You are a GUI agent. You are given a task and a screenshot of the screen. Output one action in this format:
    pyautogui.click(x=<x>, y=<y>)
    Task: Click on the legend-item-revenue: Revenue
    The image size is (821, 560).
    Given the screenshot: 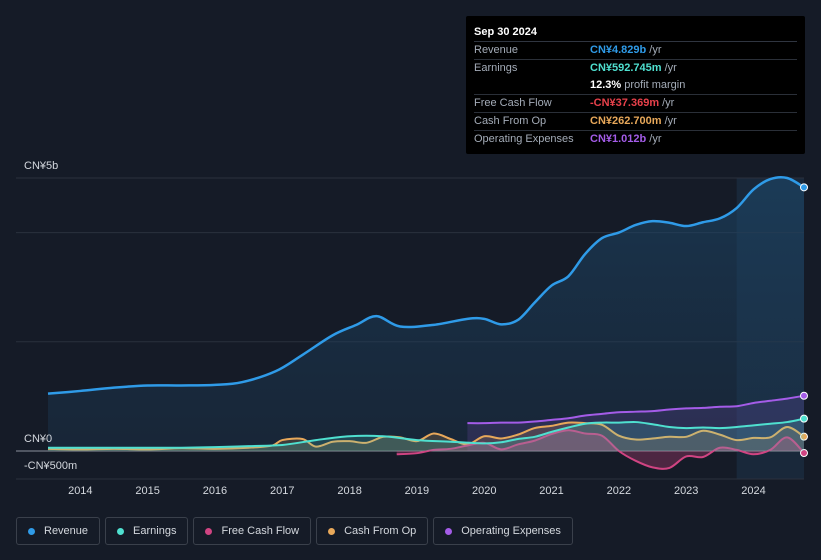 What is the action you would take?
    pyautogui.click(x=58, y=531)
    